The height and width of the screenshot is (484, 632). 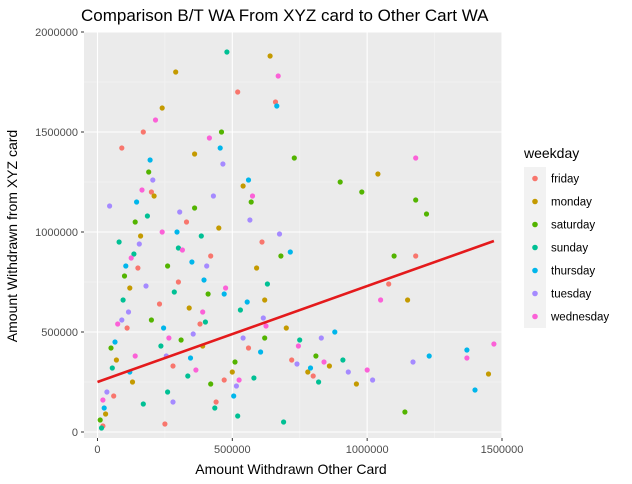 What do you see at coordinates (308, 447) in the screenshot?
I see `x-axis-ticks: 0 500000 1000000 1500000` at bounding box center [308, 447].